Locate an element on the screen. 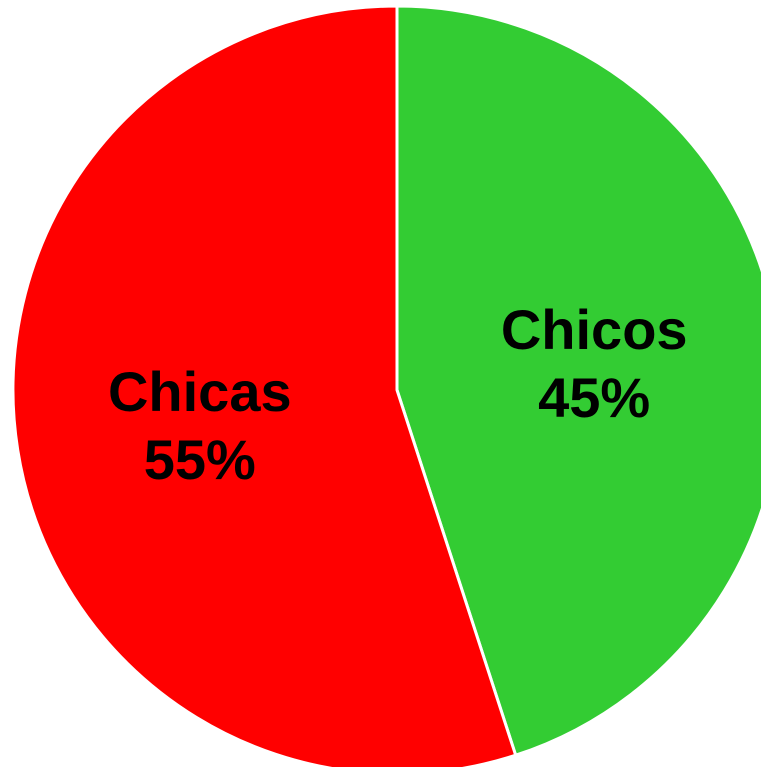 This screenshot has height=767, width=761. pie-slice-percent-chicas: 55% is located at coordinates (200, 459).